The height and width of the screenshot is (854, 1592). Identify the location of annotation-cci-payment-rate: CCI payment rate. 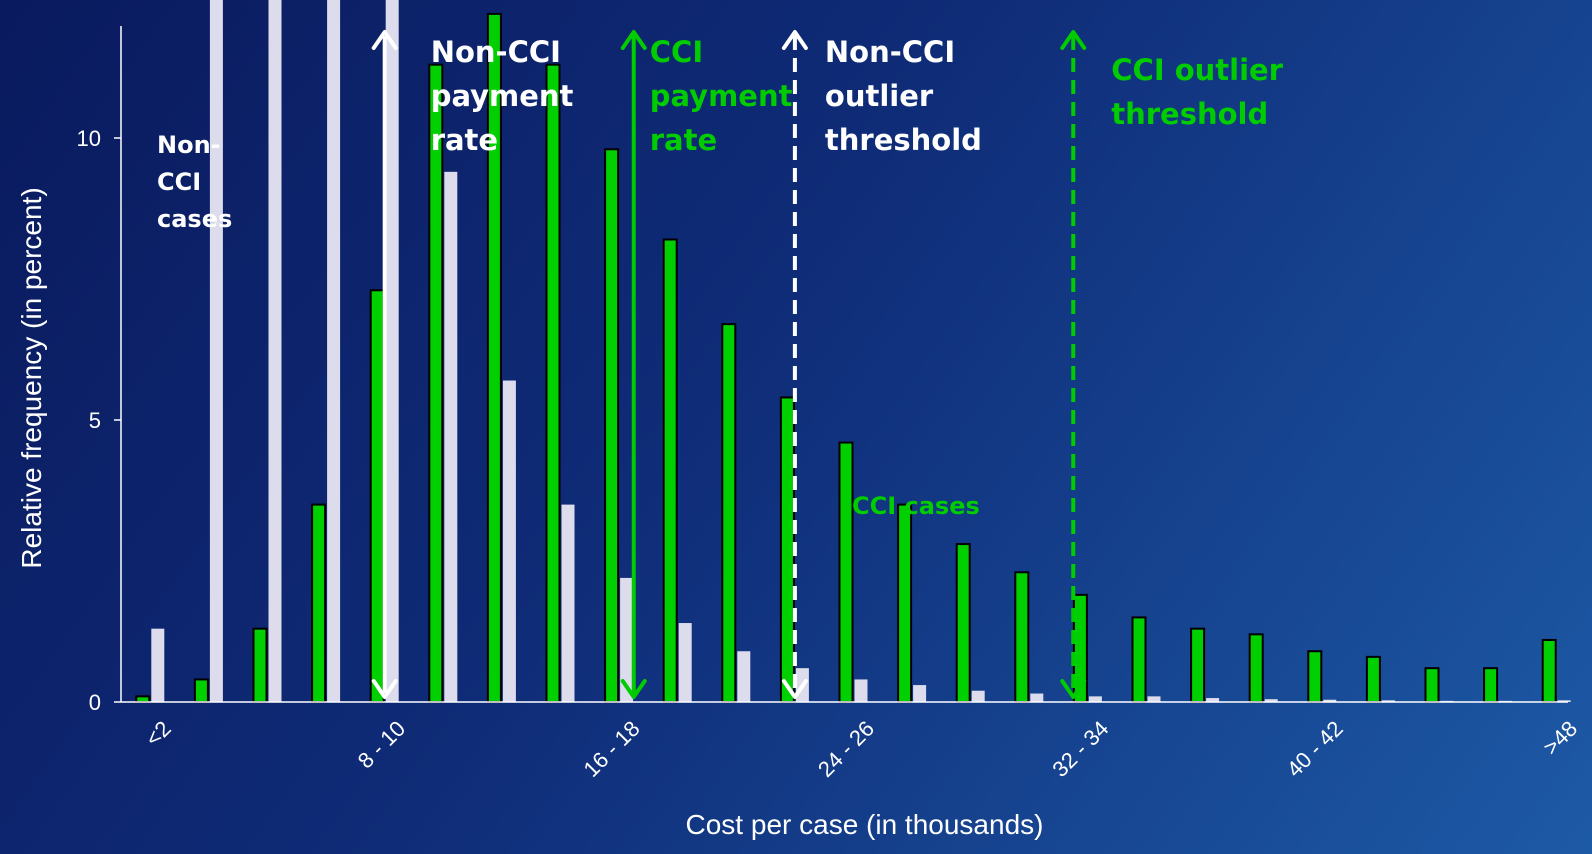
(721, 96).